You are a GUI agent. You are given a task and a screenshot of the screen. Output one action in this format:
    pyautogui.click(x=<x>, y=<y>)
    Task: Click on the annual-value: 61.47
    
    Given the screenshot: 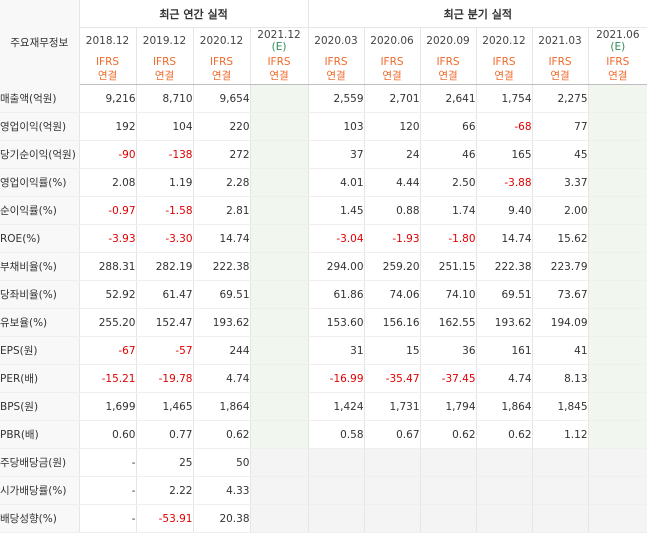 What is the action you would take?
    pyautogui.click(x=165, y=294)
    